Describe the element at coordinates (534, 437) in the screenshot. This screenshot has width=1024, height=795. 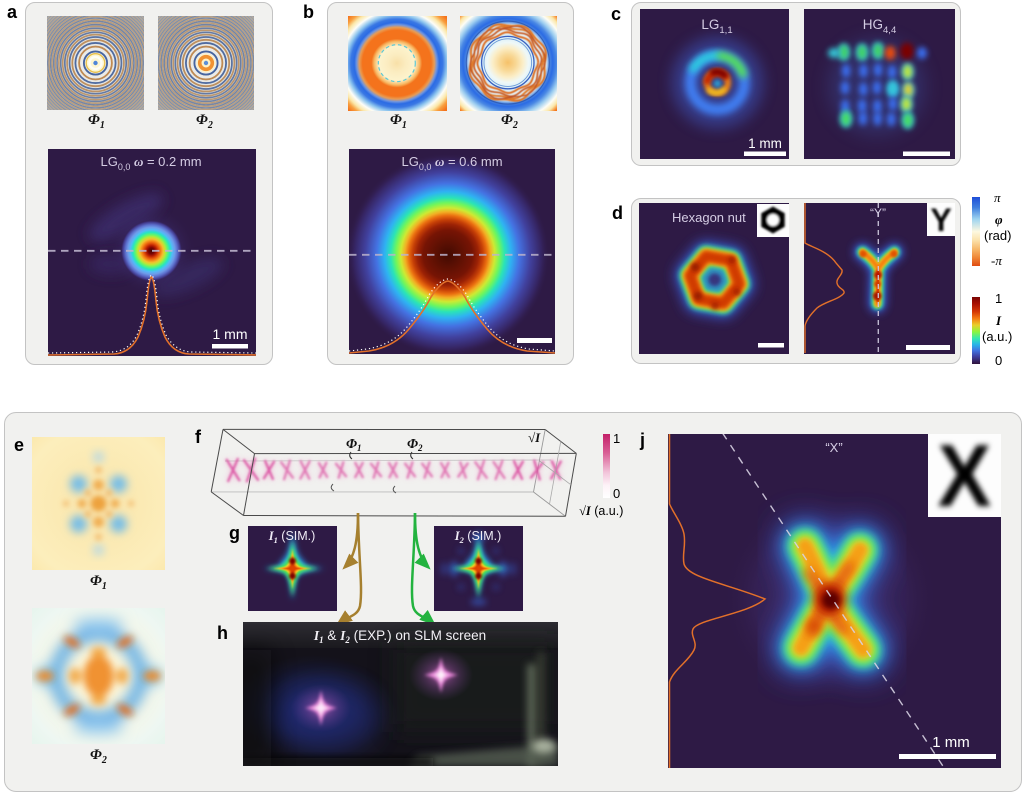
I see `svg-text: √I` at that location.